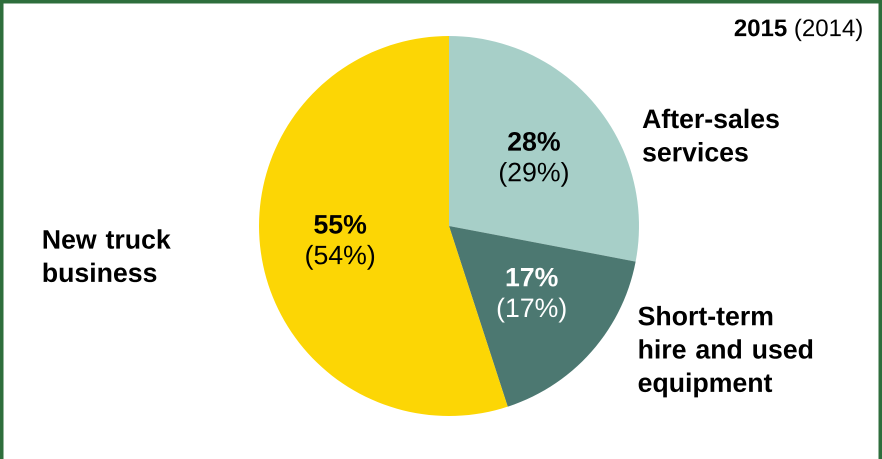 Image resolution: width=882 pixels, height=459 pixels. What do you see at coordinates (532, 310) in the screenshot?
I see `text: (17%)` at bounding box center [532, 310].